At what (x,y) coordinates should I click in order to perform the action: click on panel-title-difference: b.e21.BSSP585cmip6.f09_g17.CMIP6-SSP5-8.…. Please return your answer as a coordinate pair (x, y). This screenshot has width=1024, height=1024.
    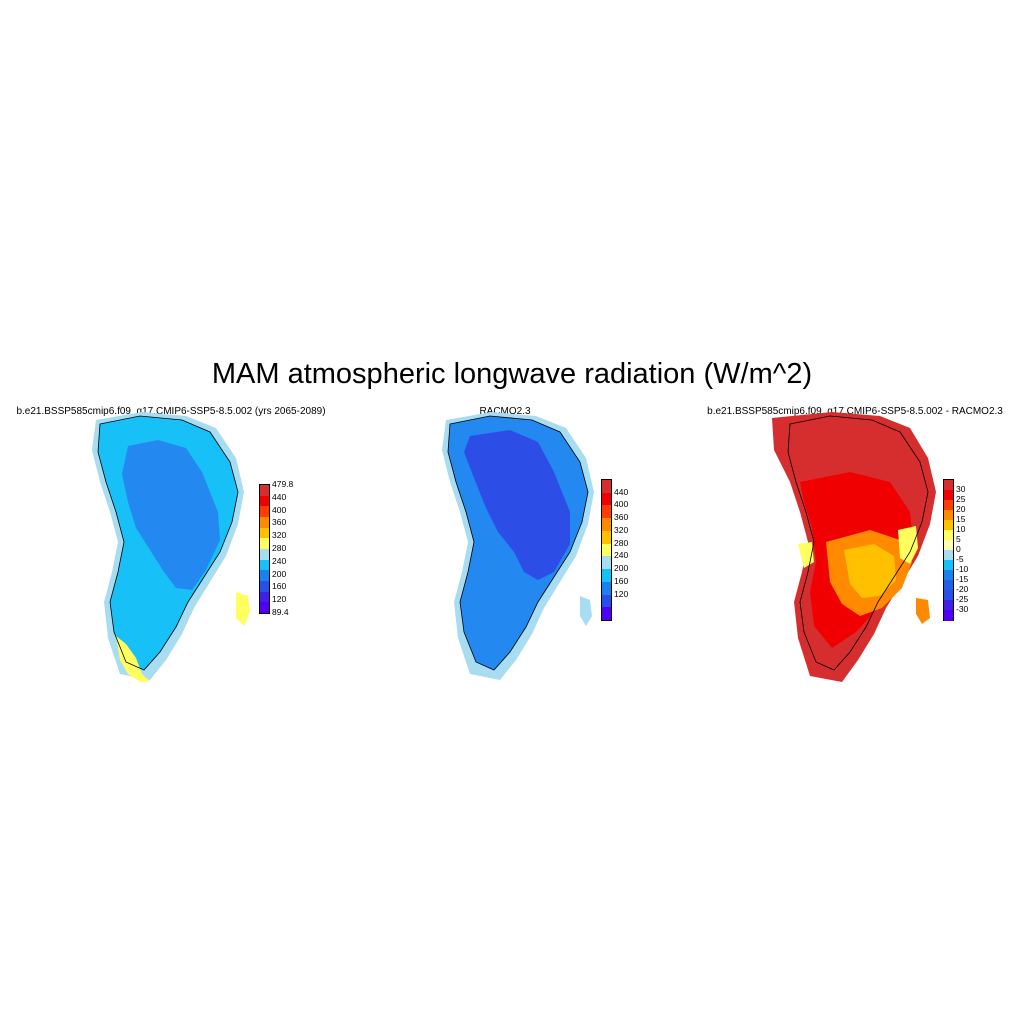
    Looking at the image, I should click on (855, 411).